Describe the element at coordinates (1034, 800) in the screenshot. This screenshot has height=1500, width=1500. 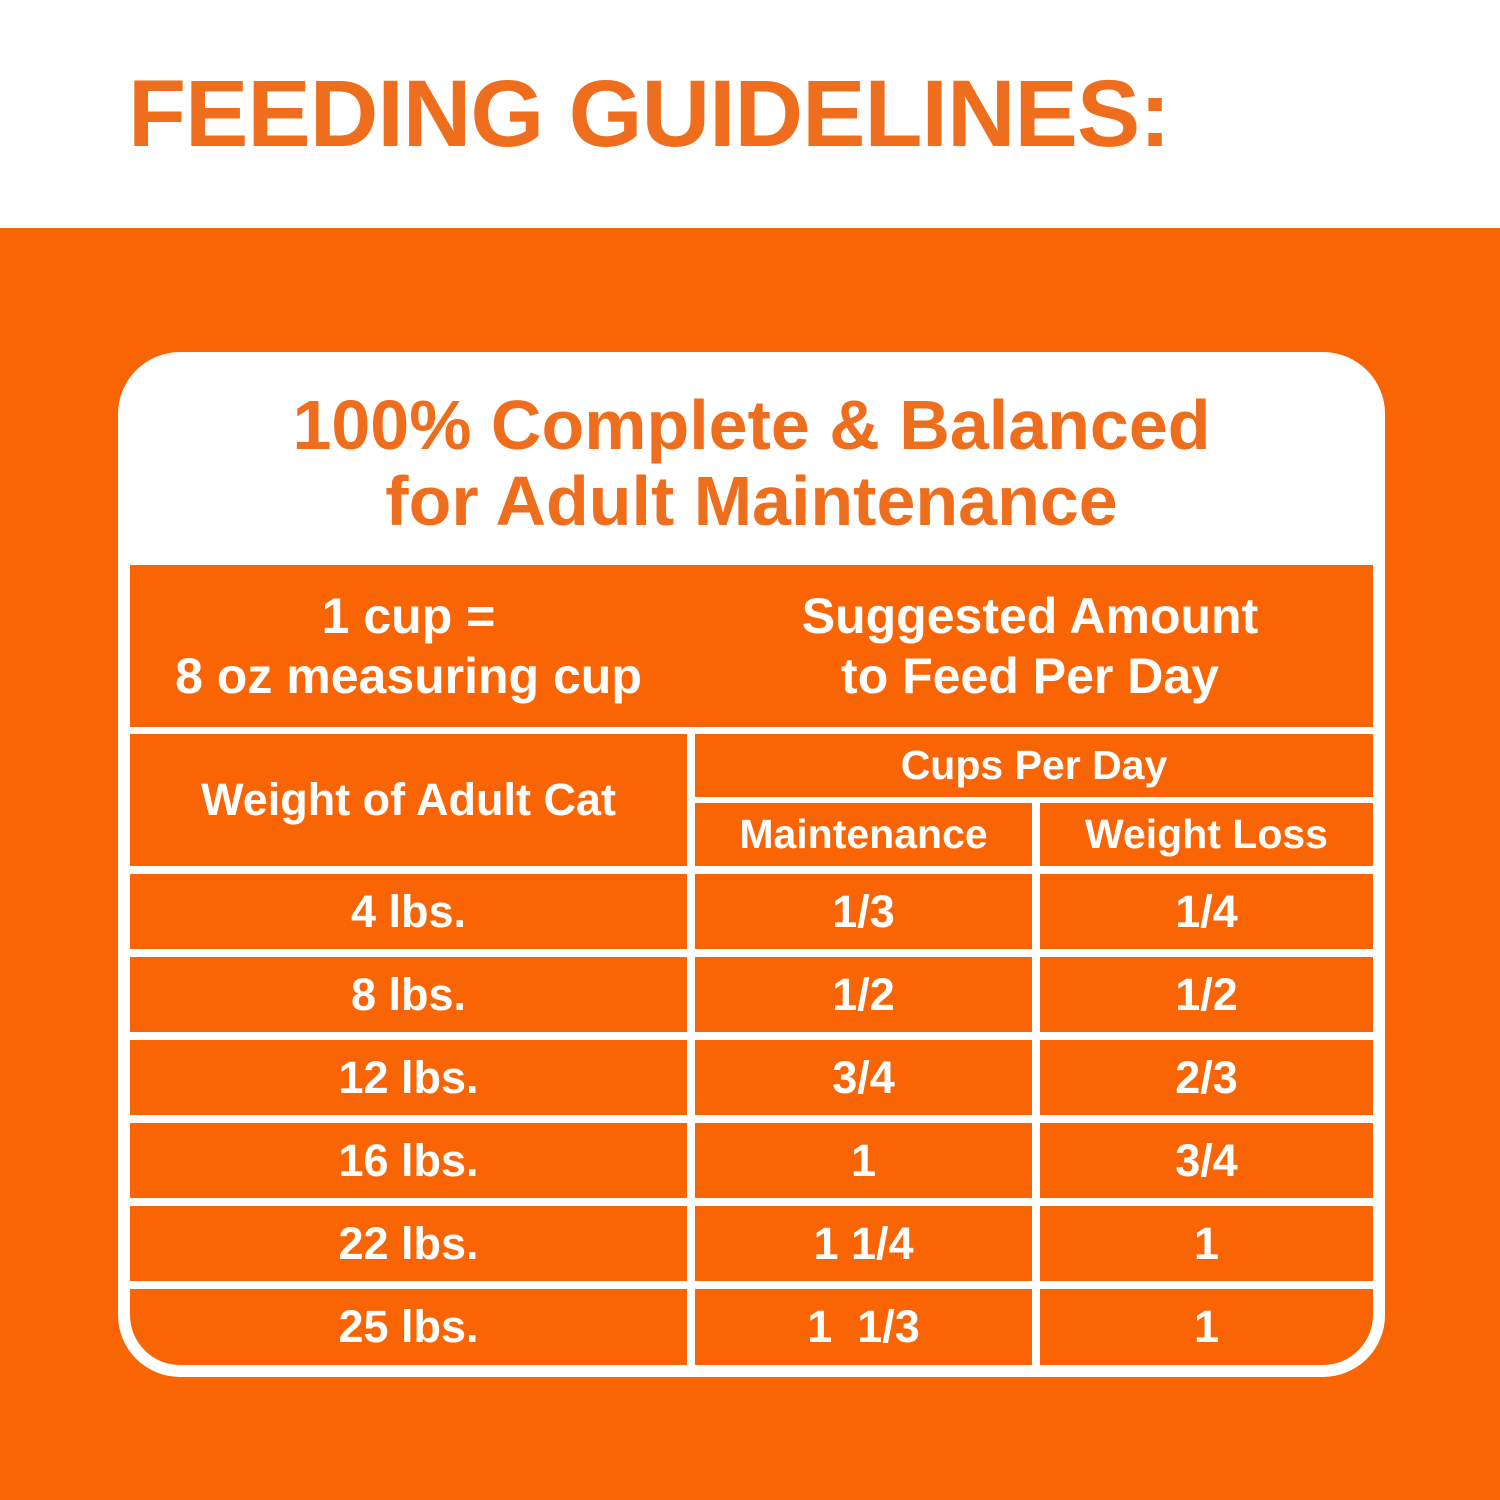
I see `cups-columns-group: Cups Per Day Maintenance Weight Loss` at that location.